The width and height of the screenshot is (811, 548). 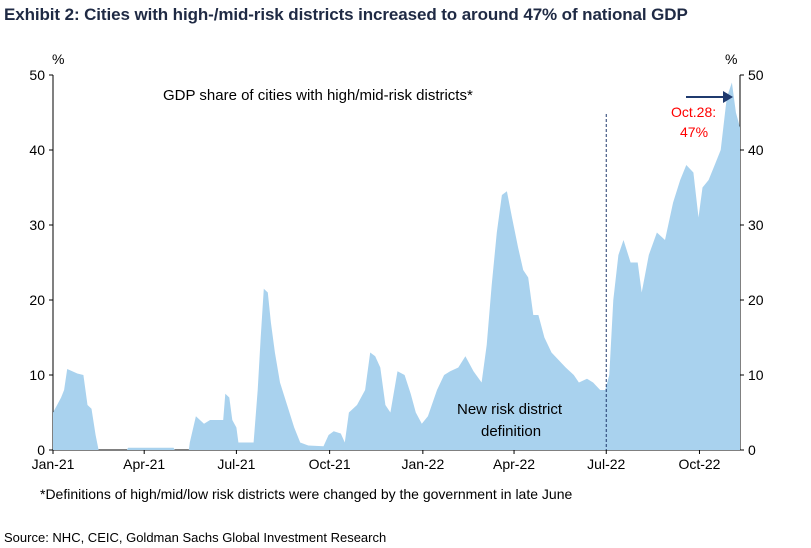 What do you see at coordinates (756, 300) in the screenshot?
I see `y-tick-label-right: 20` at bounding box center [756, 300].